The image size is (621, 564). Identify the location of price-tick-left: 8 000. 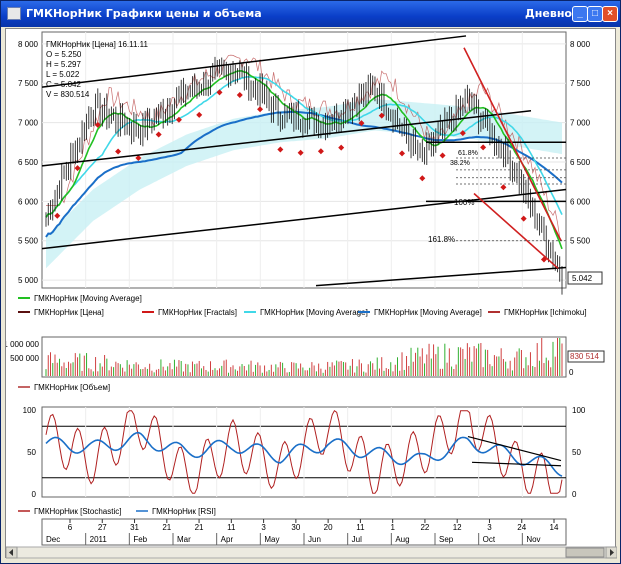
(28, 44).